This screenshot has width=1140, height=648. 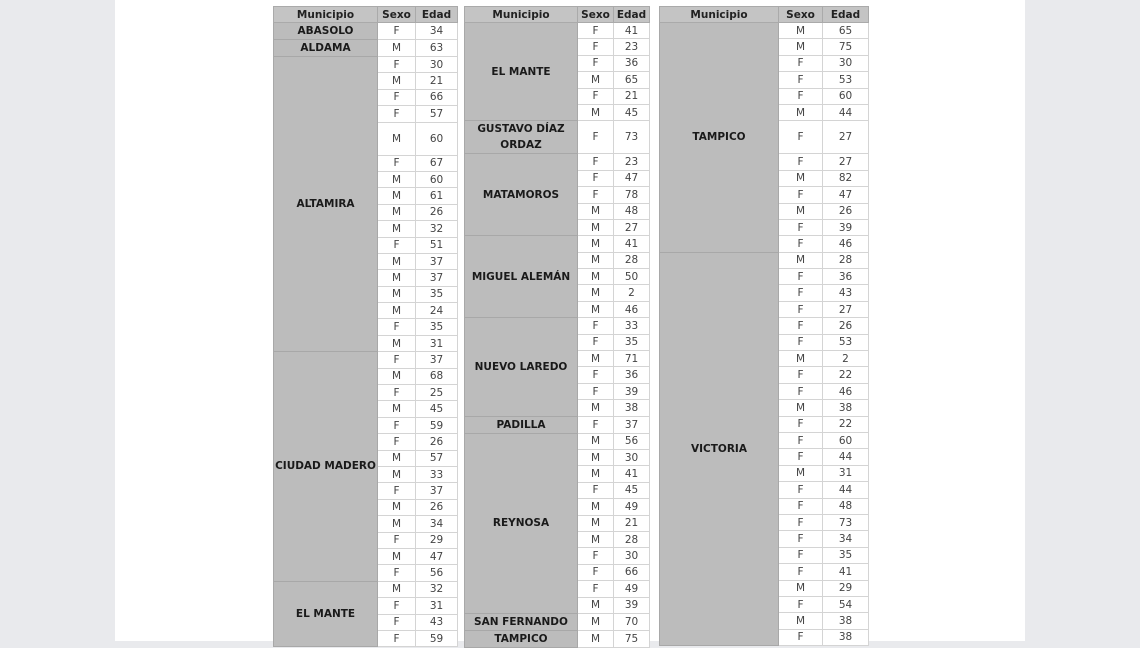 What do you see at coordinates (631, 178) in the screenshot?
I see `edad-cell: 47` at bounding box center [631, 178].